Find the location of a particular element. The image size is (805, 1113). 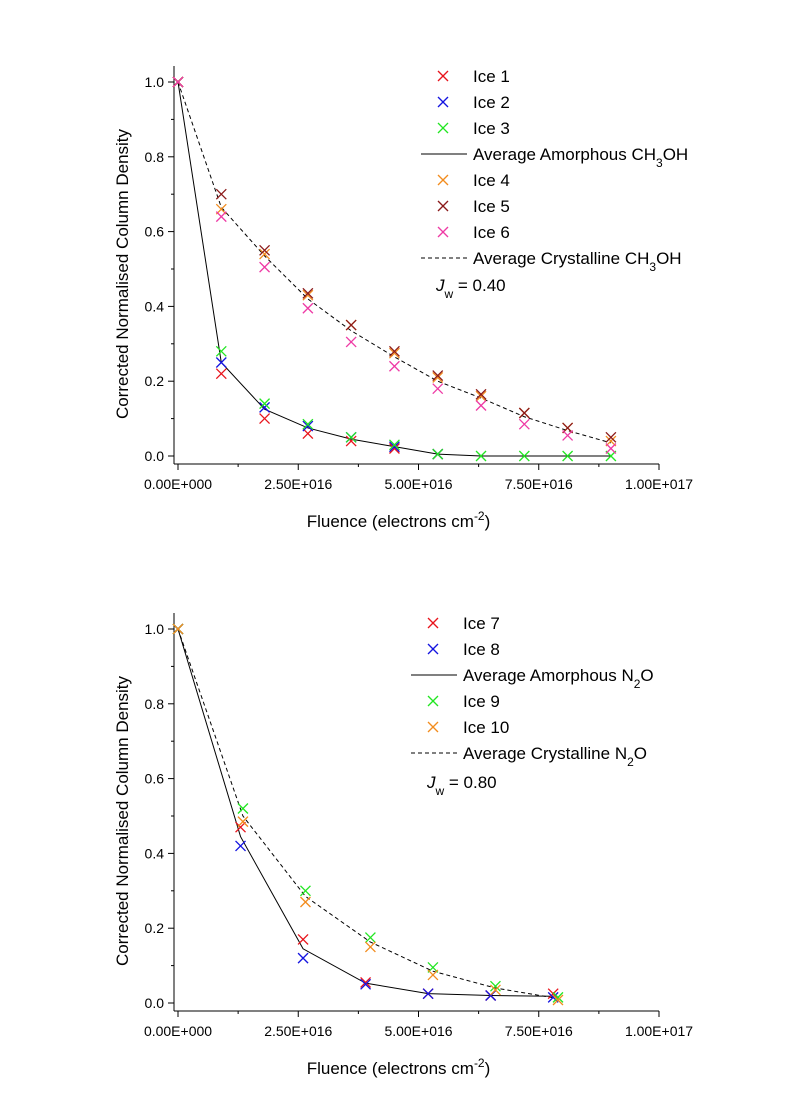

legend-item: Ice 2 is located at coordinates (473, 102).